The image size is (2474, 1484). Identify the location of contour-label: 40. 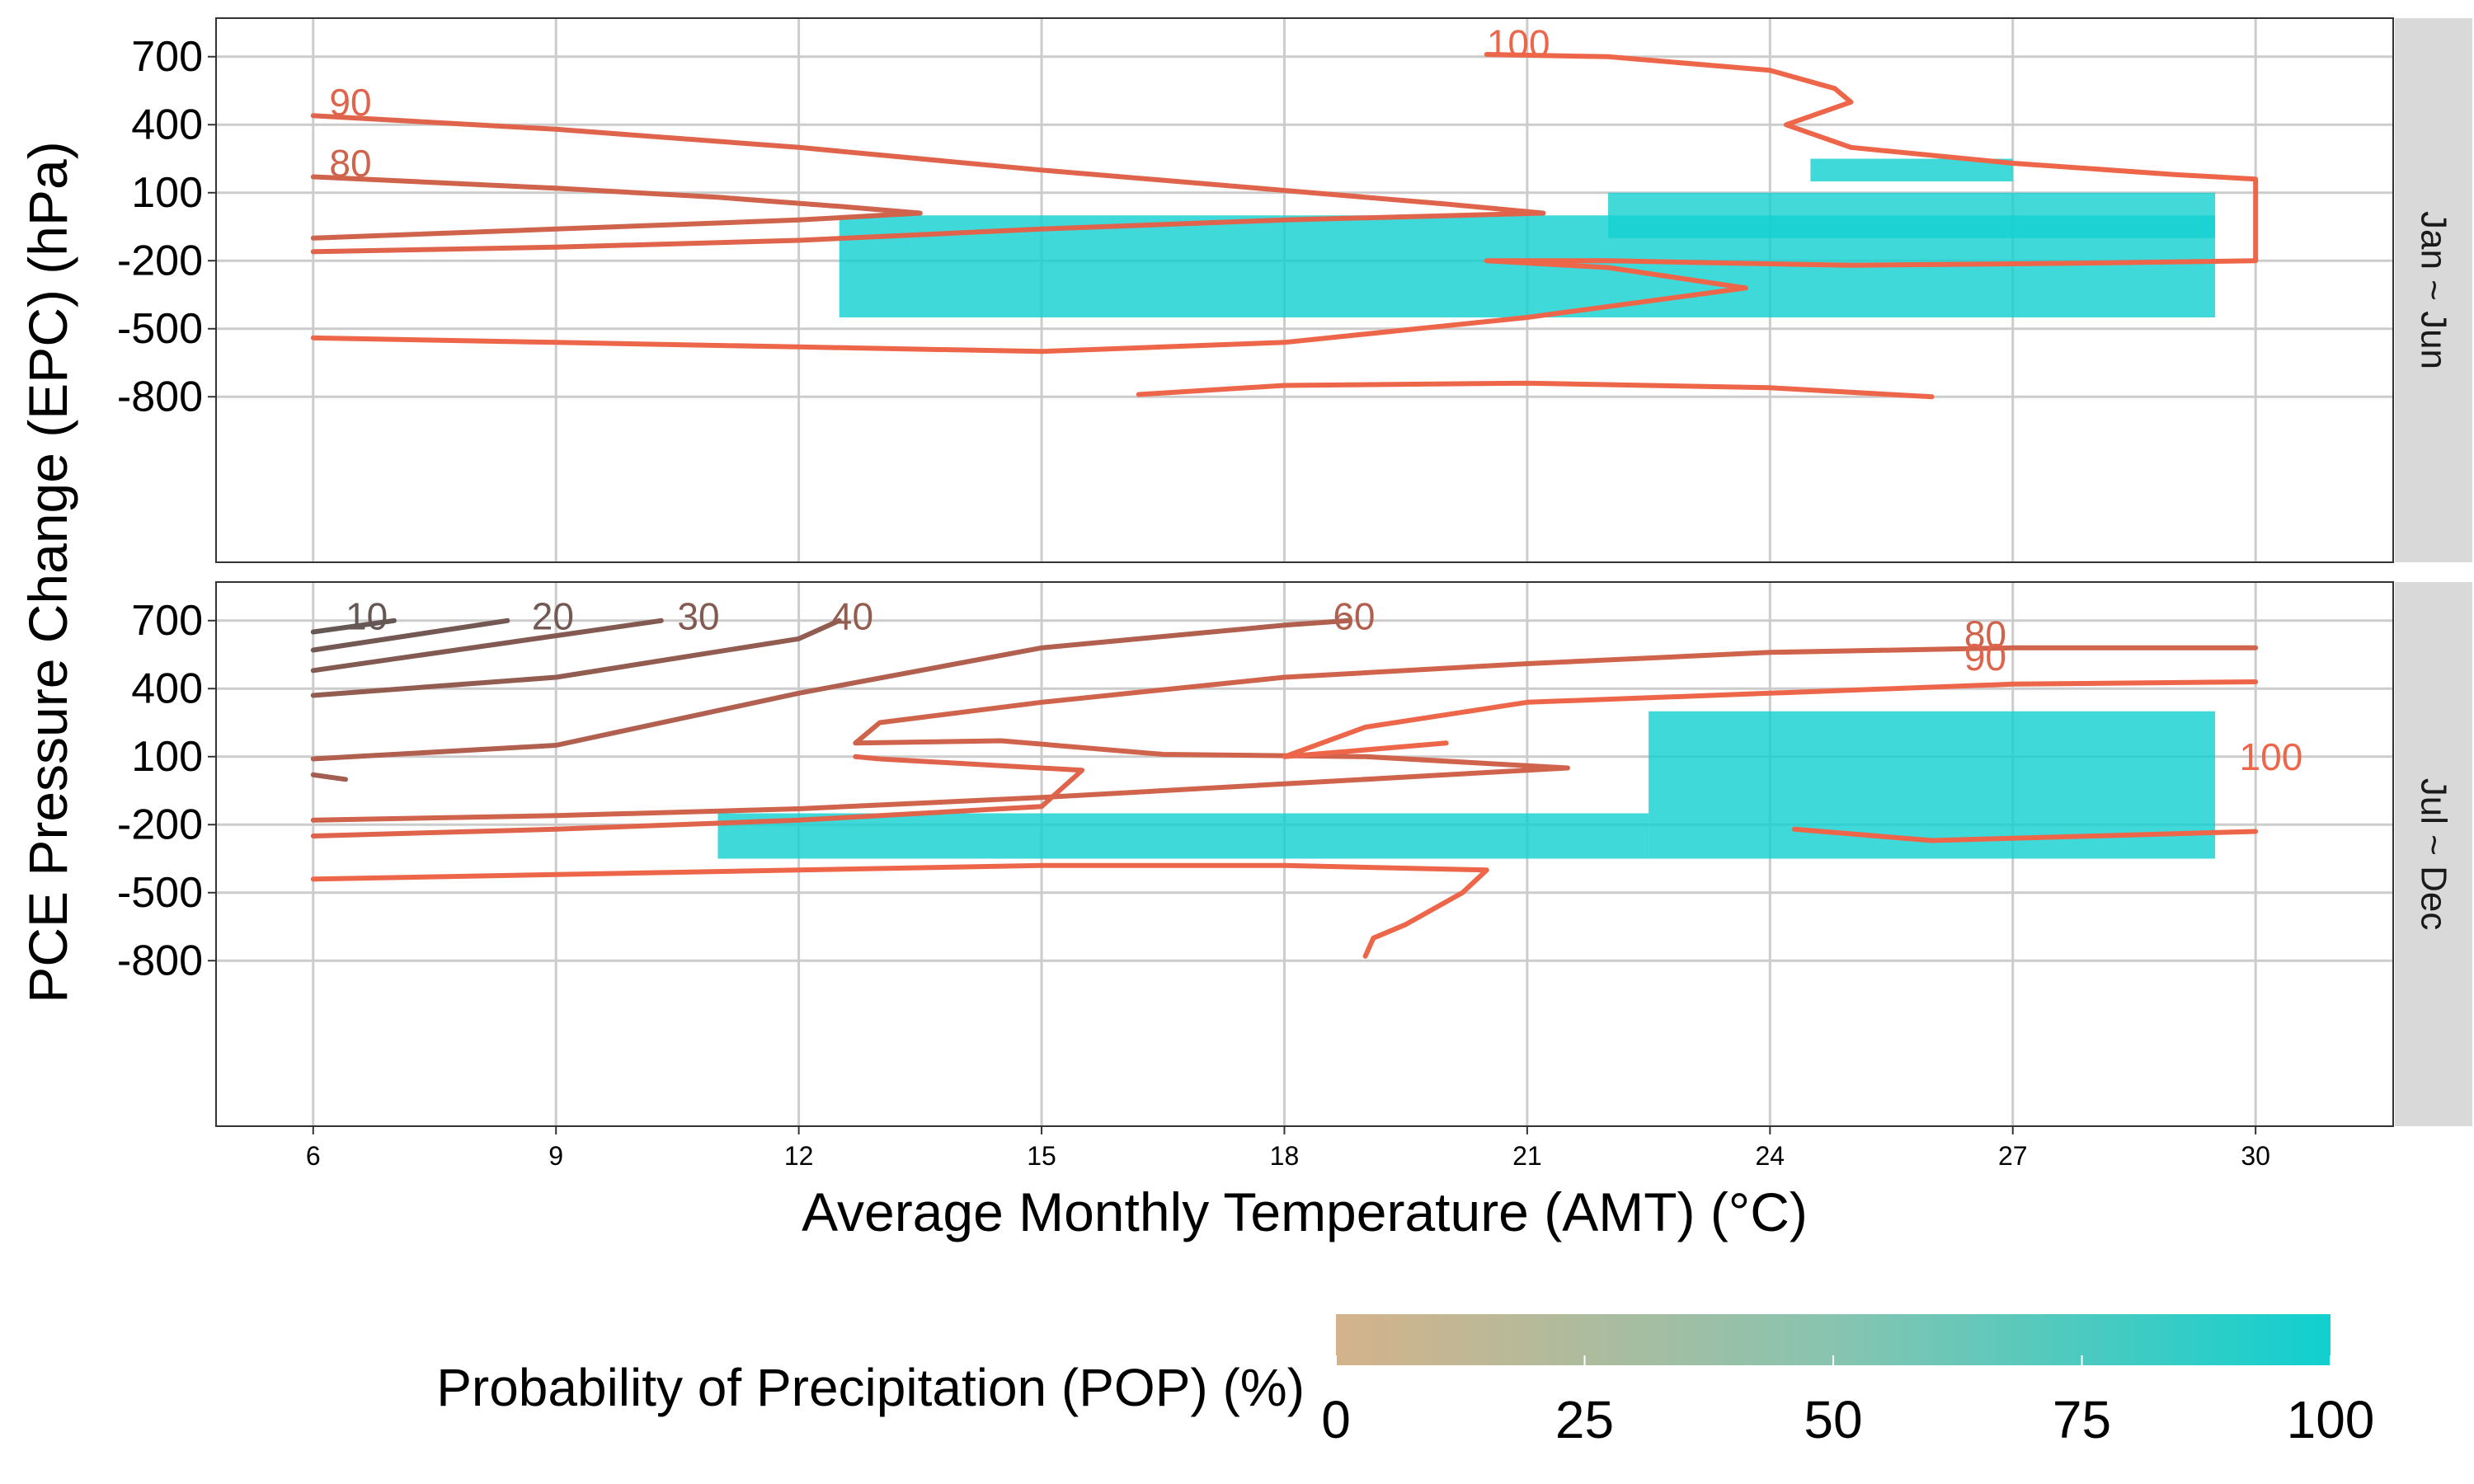
(852, 615).